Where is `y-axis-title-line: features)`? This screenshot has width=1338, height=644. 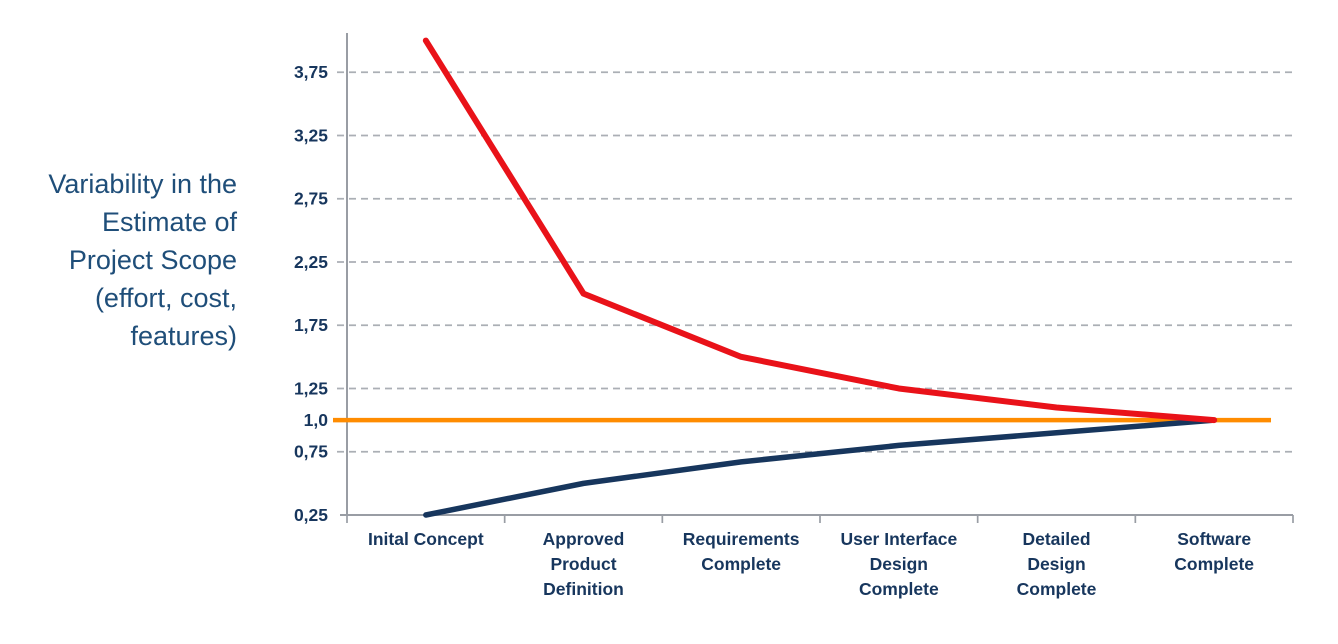
y-axis-title-line: features) is located at coordinates (183, 336).